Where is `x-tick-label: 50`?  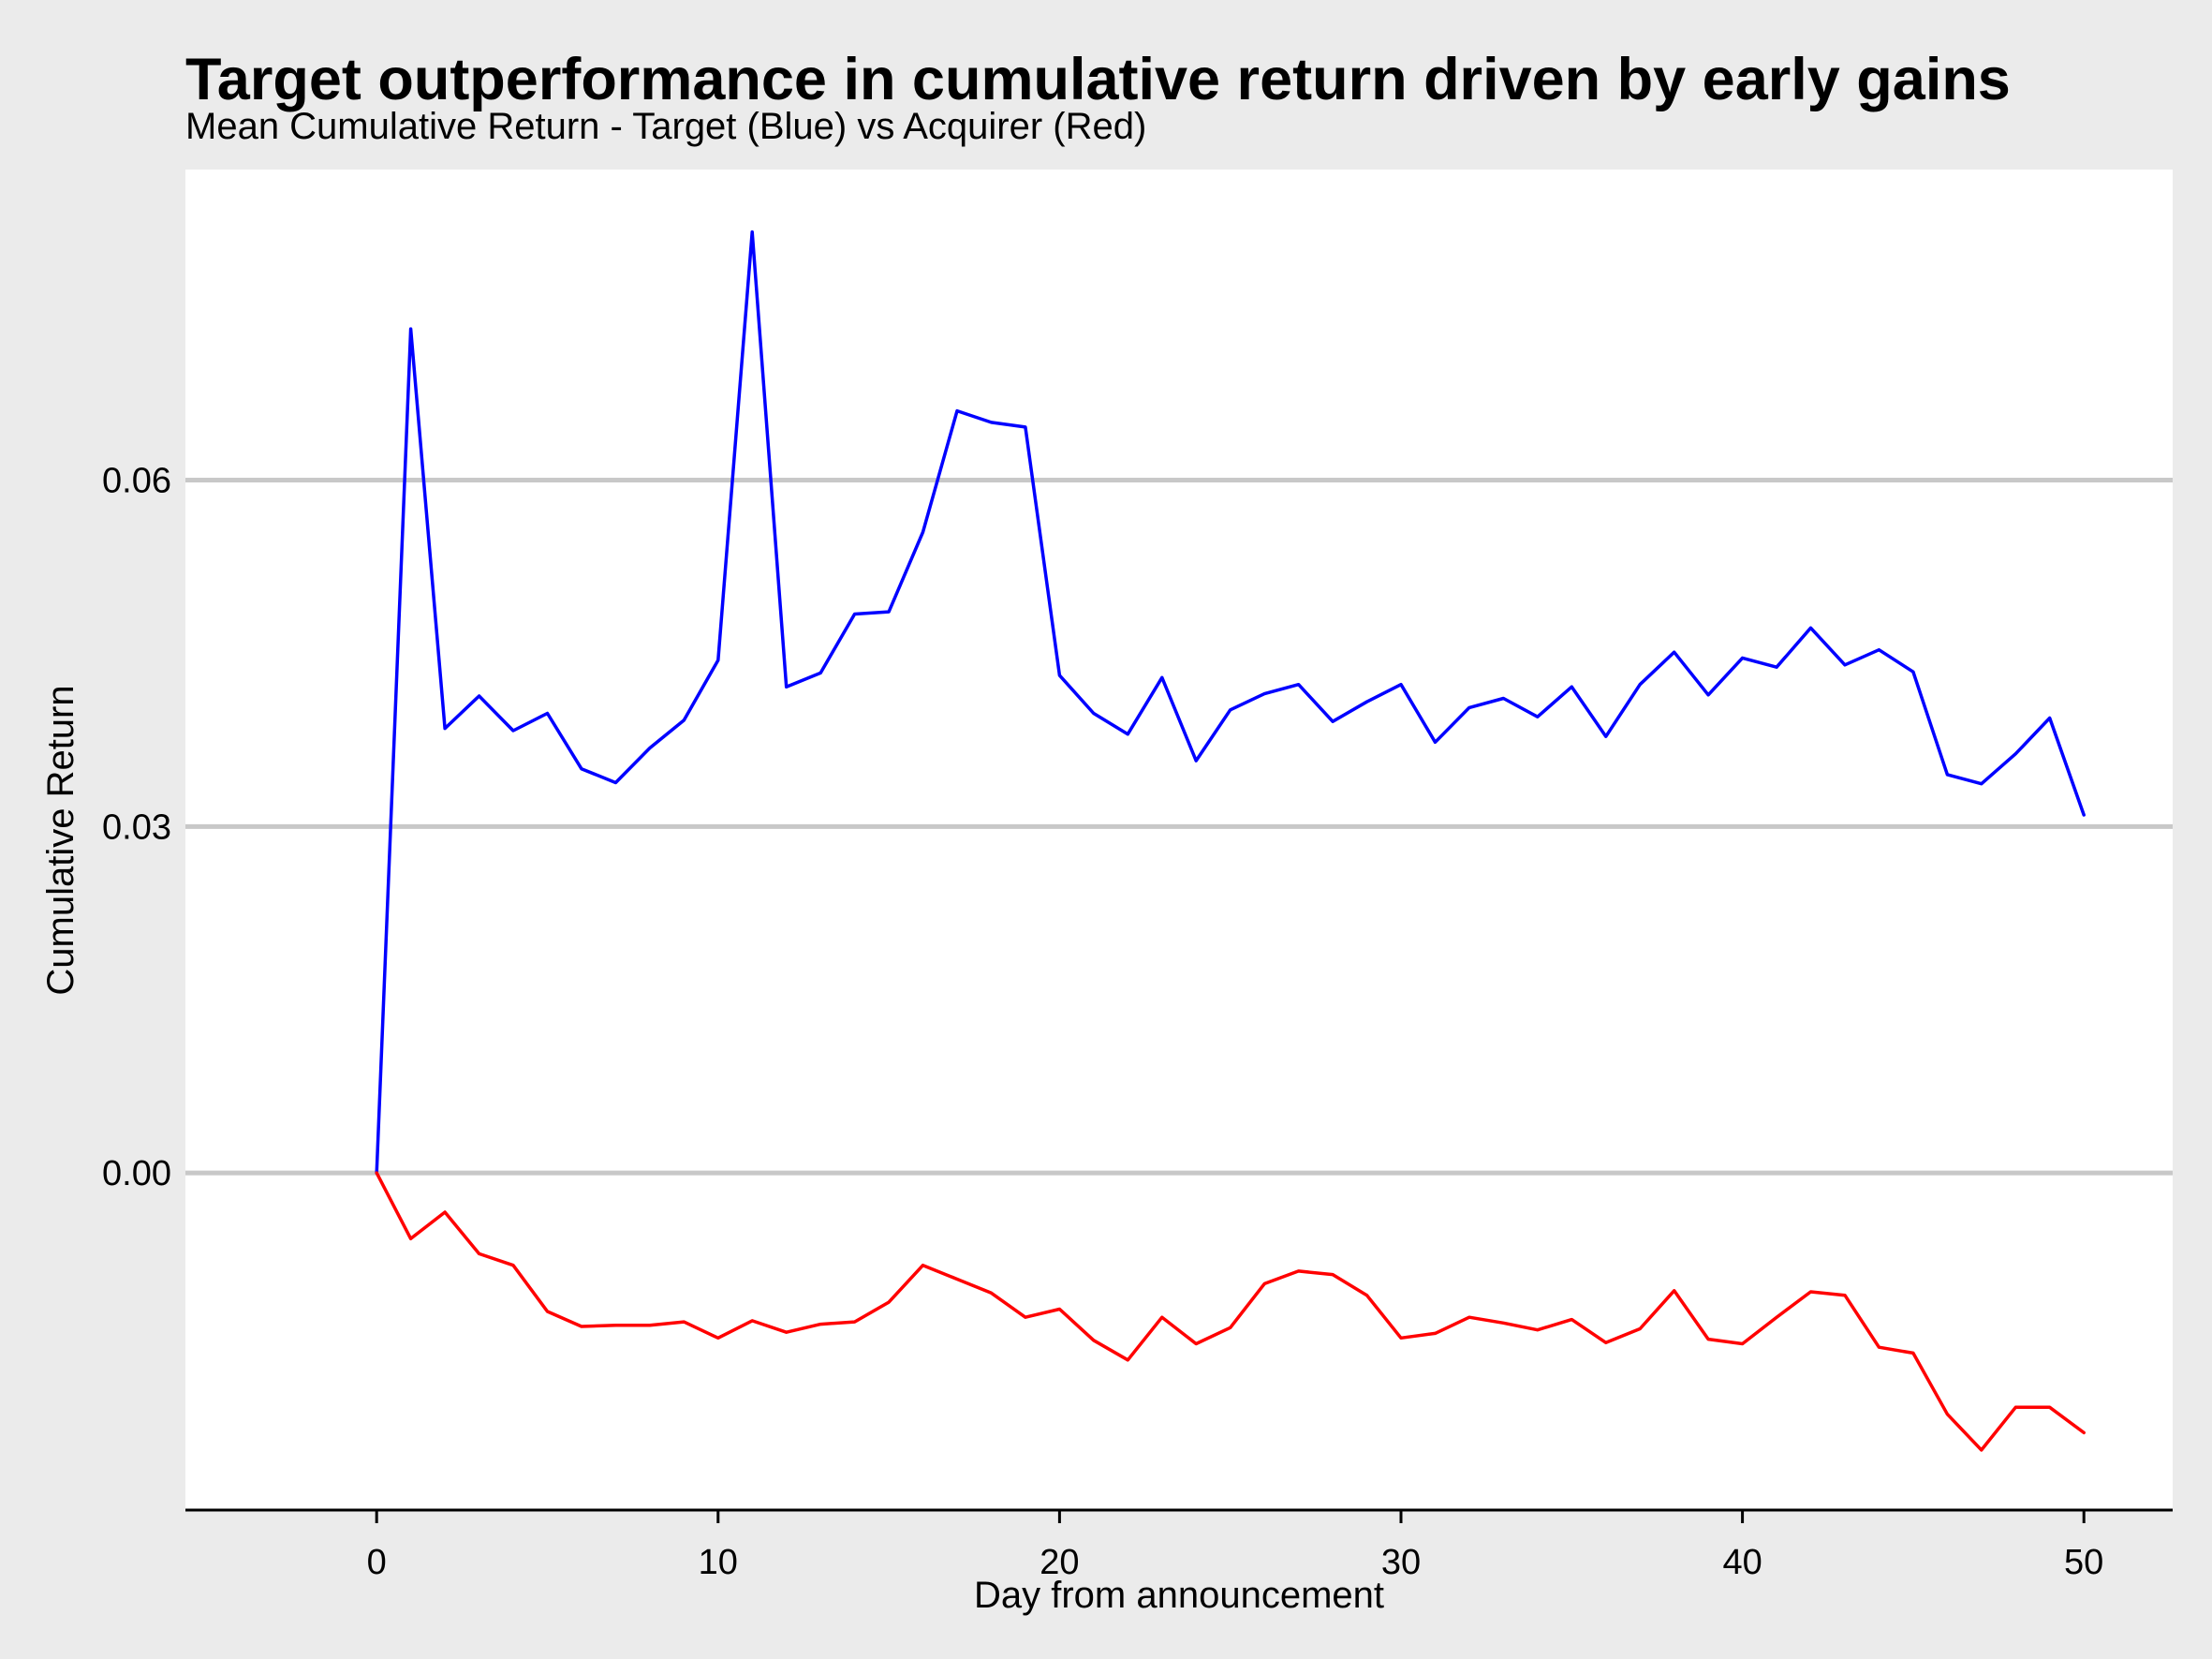 x-tick-label: 50 is located at coordinates (2084, 1563).